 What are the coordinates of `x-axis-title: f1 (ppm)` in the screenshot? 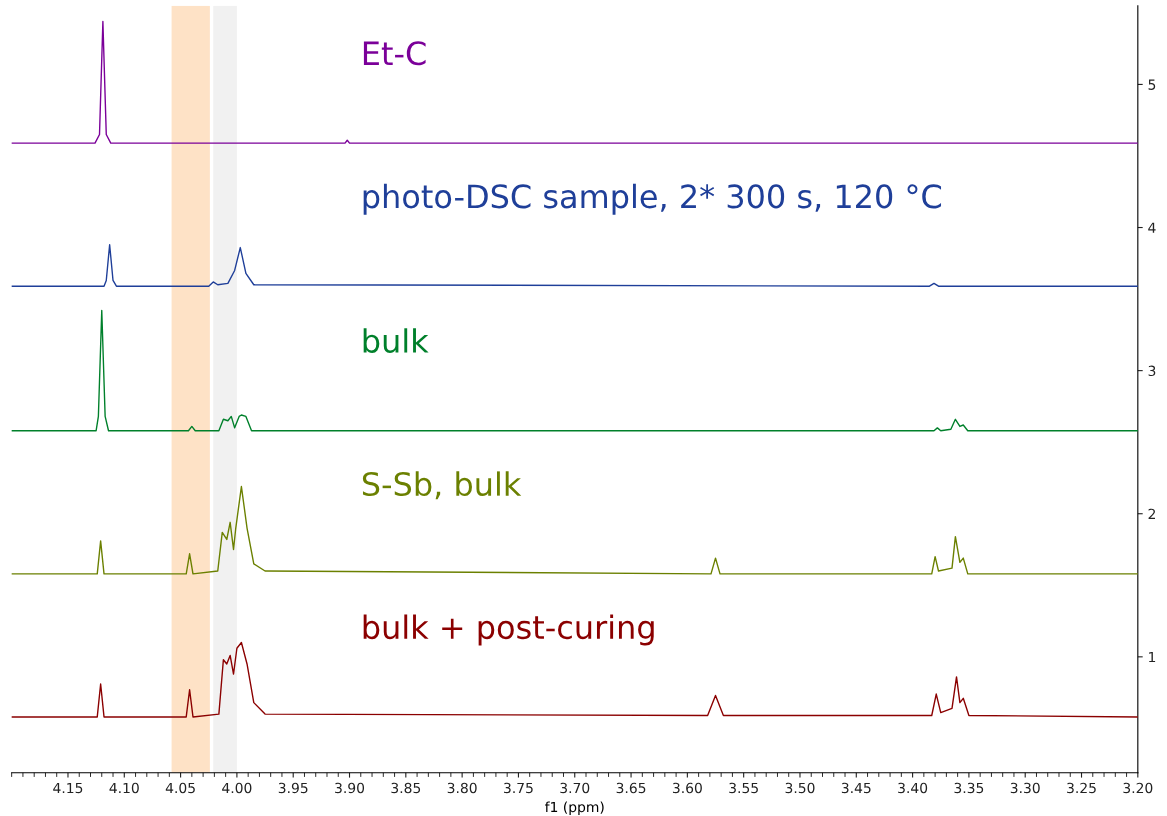 It's located at (574, 808).